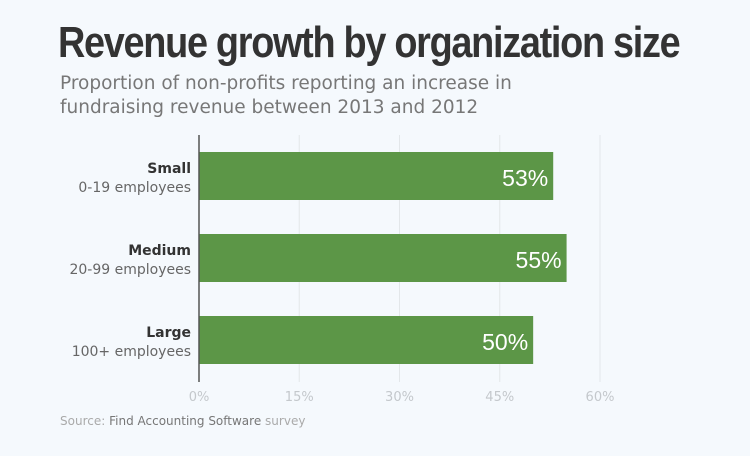 This screenshot has height=456, width=750. Describe the element at coordinates (399, 397) in the screenshot. I see `x-tick-label: 30%` at that location.